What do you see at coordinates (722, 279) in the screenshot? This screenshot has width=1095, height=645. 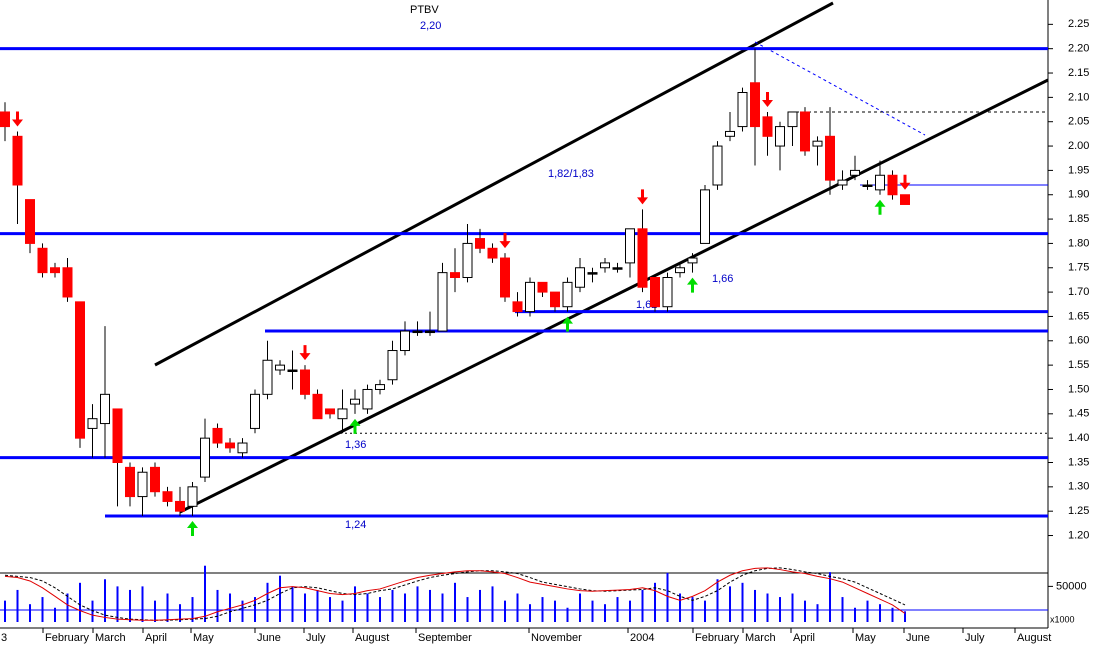 I see `level-label: 1,66` at bounding box center [722, 279].